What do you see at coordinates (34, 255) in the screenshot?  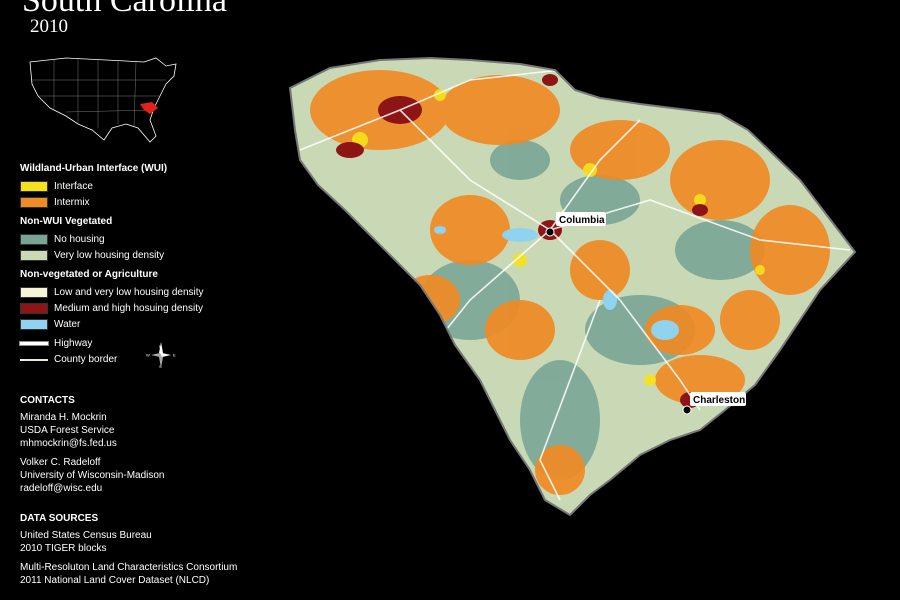 I see `swatch-very-low` at bounding box center [34, 255].